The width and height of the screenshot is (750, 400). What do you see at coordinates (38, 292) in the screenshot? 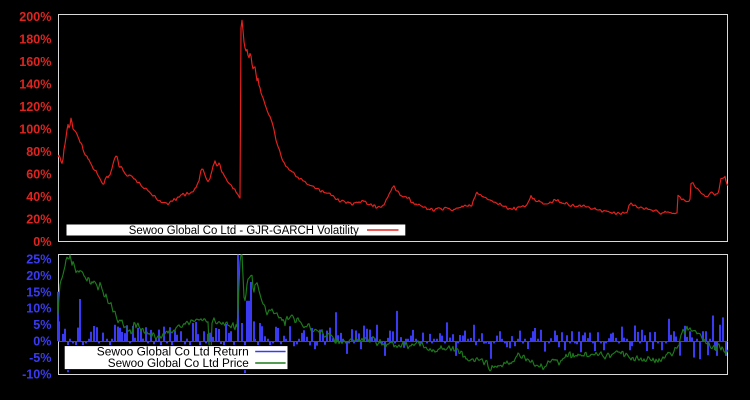
I see `svg-text: 15%` at bounding box center [38, 292].